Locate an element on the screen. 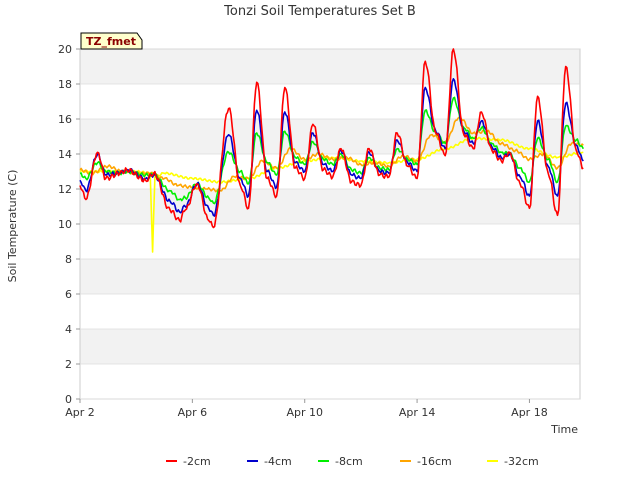  legend-label: -8cm is located at coordinates (349, 461).